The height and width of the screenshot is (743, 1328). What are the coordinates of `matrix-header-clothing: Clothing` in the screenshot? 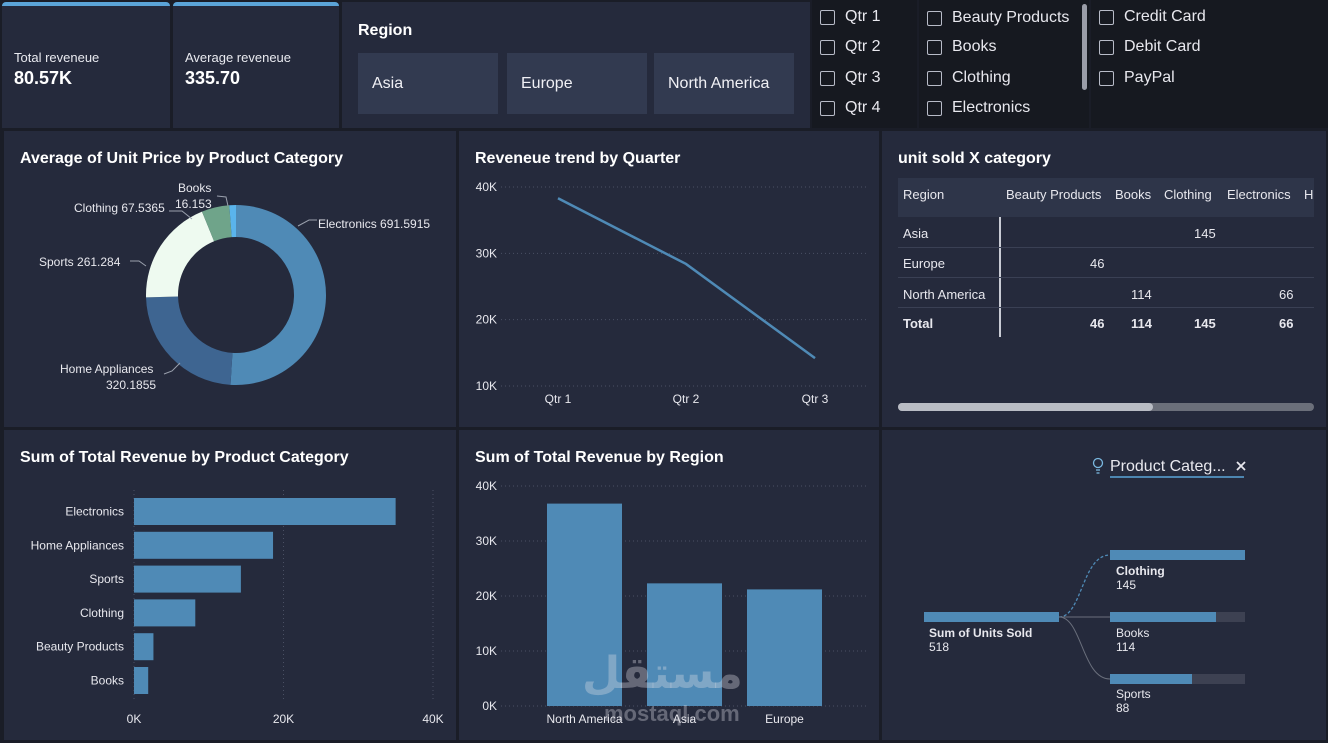 It's located at (1188, 194).